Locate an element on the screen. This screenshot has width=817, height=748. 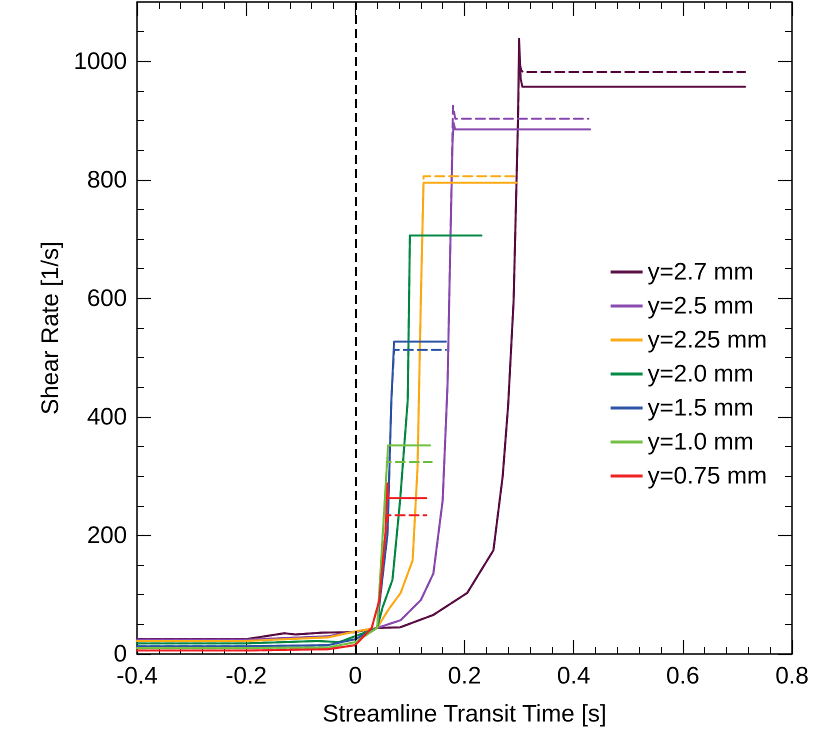
y-tick-label: 600 is located at coordinates (106, 298).